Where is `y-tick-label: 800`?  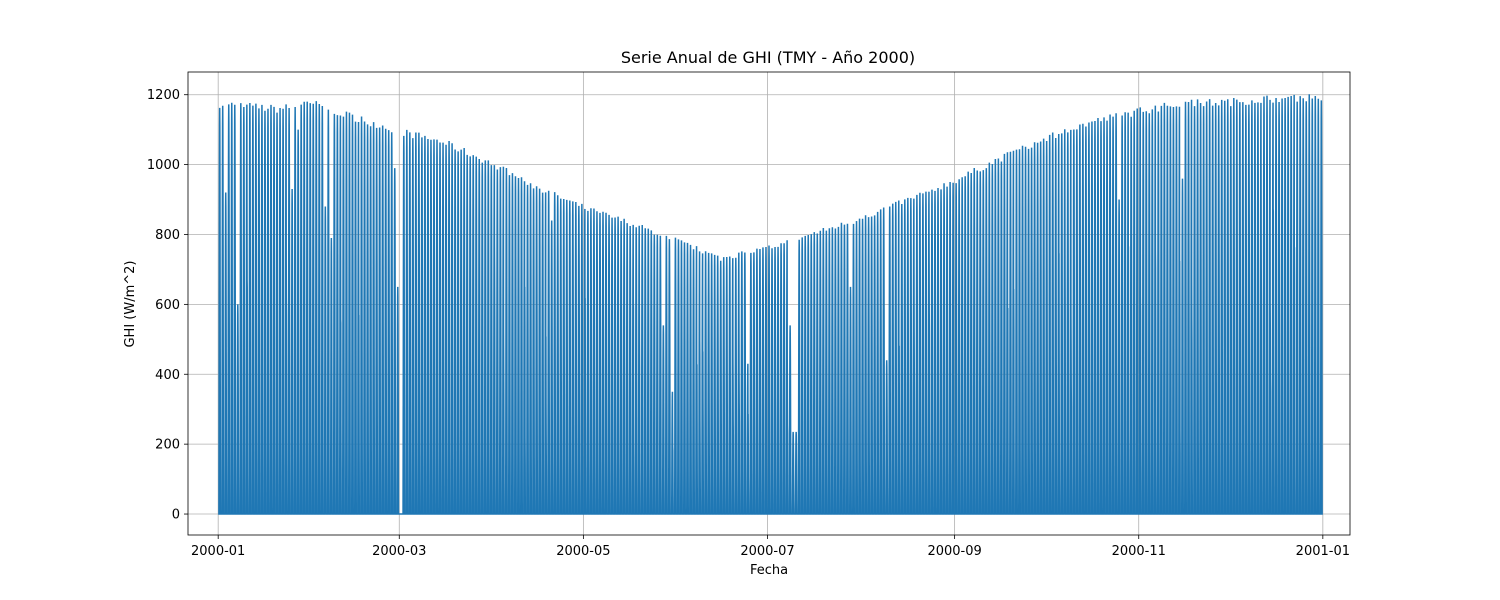 y-tick-label: 800 is located at coordinates (167, 235).